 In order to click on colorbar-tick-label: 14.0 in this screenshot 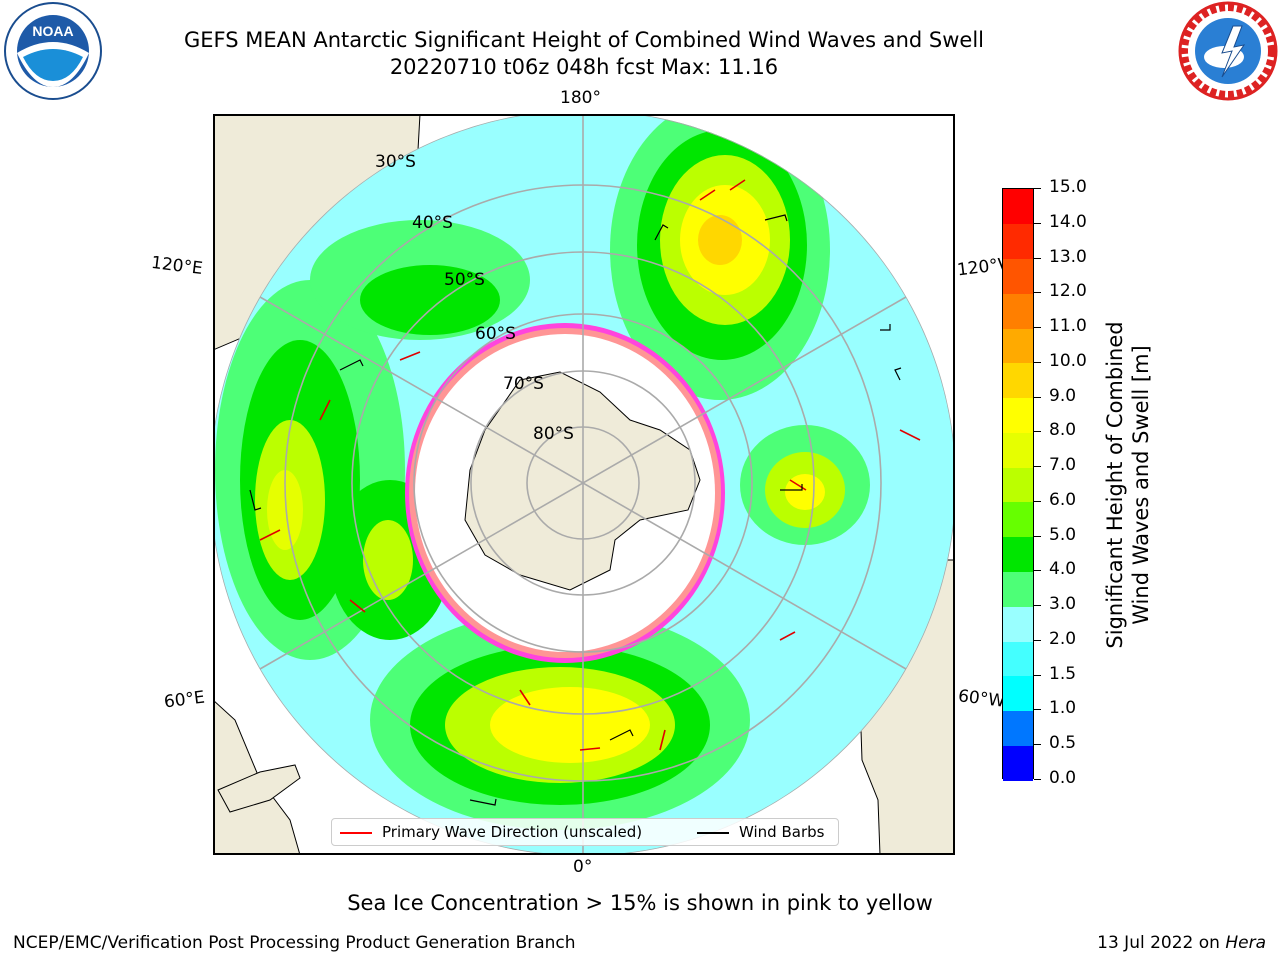, I will do `click(1068, 221)`.